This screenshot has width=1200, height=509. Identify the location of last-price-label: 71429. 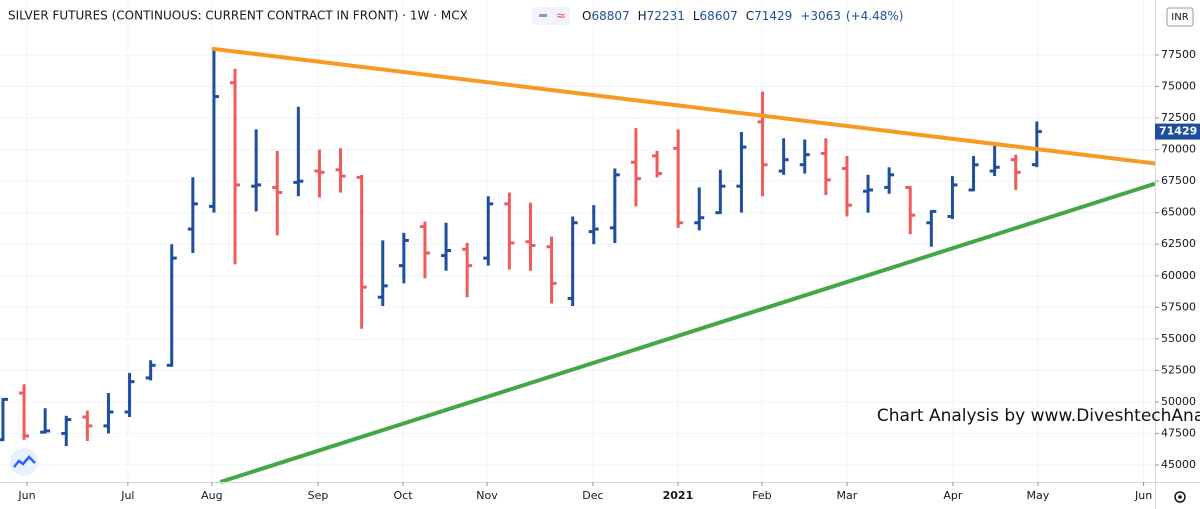
(1178, 131).